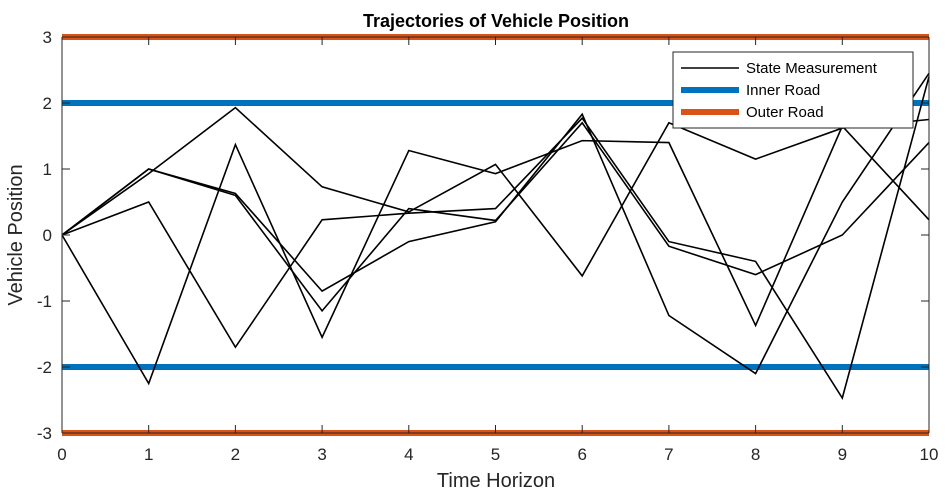 The width and height of the screenshot is (952, 494). What do you see at coordinates (44, 367) in the screenshot?
I see `y-tick-label-1: -2` at bounding box center [44, 367].